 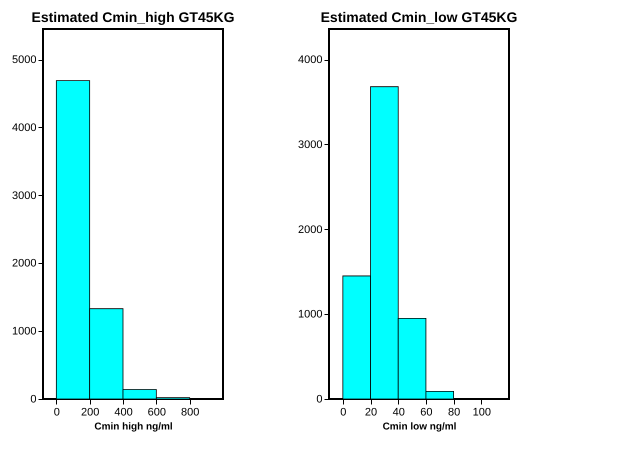 What do you see at coordinates (419, 17) in the screenshot?
I see `chart-title: Estimated Cmin_low GT45KG` at bounding box center [419, 17].